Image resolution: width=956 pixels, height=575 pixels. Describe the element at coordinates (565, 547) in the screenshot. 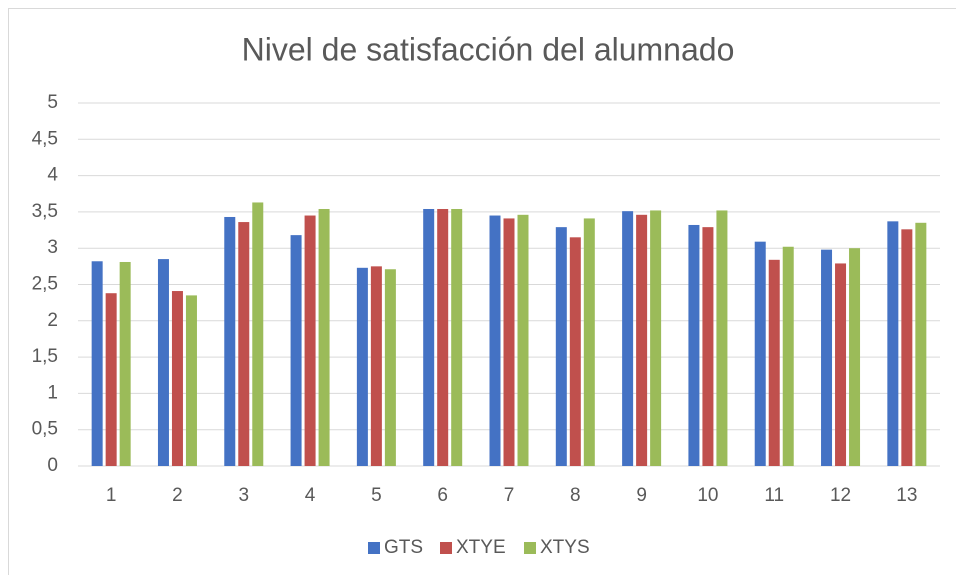

I see `legend-label: XTYS` at that location.